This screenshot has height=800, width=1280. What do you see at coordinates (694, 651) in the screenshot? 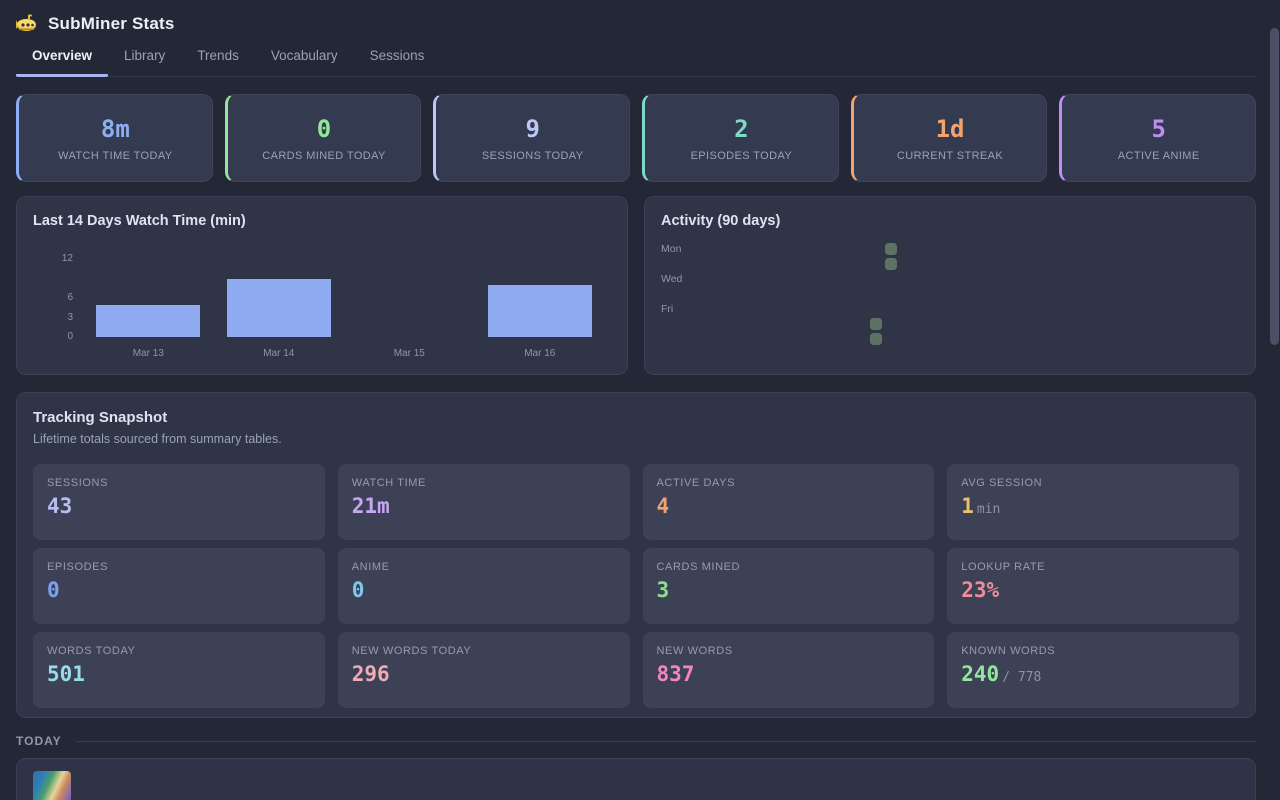
I see `tracking-tile-label: NEW WORDS` at bounding box center [694, 651].